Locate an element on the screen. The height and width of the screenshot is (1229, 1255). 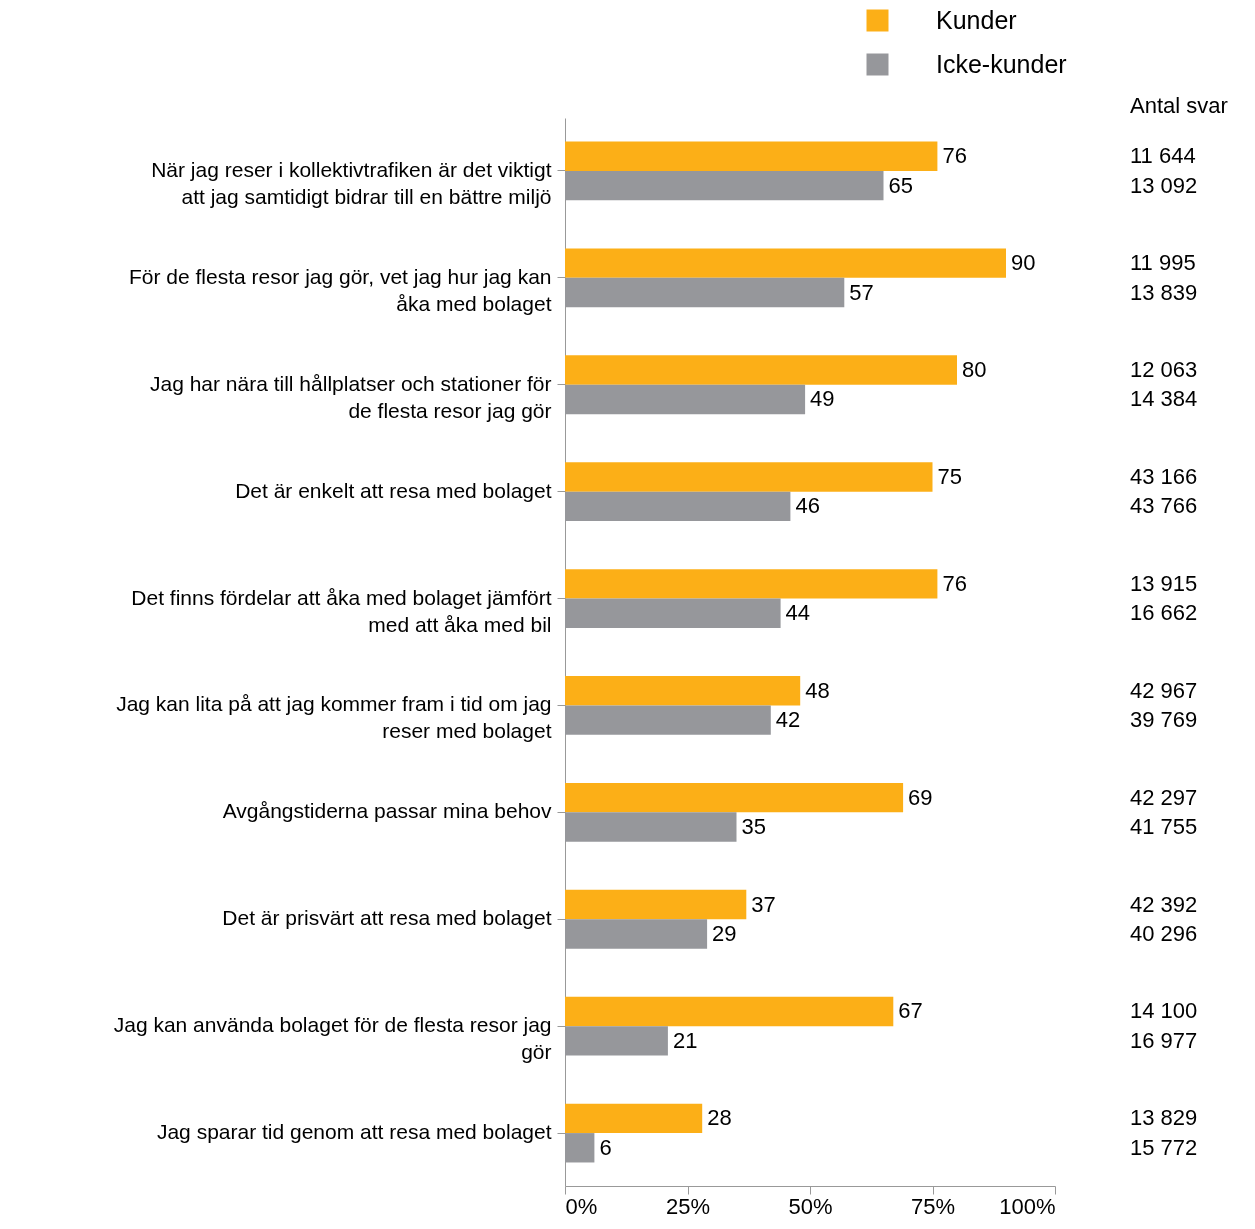
text: Antal svar is located at coordinates (1179, 105).